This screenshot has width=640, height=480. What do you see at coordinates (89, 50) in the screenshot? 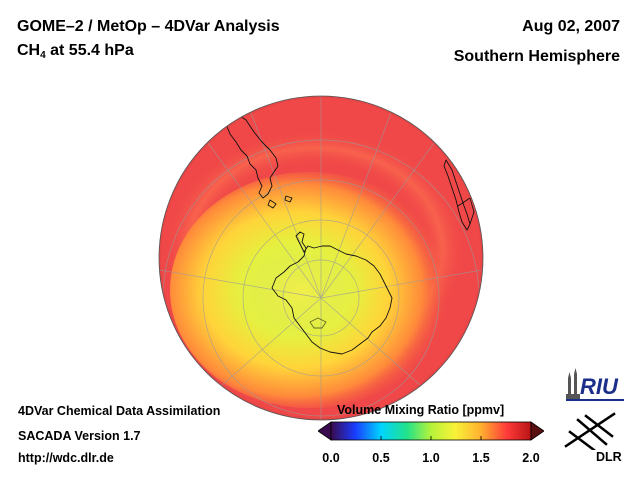
I see `species-suffix: at 55.4 hPa` at bounding box center [89, 50].